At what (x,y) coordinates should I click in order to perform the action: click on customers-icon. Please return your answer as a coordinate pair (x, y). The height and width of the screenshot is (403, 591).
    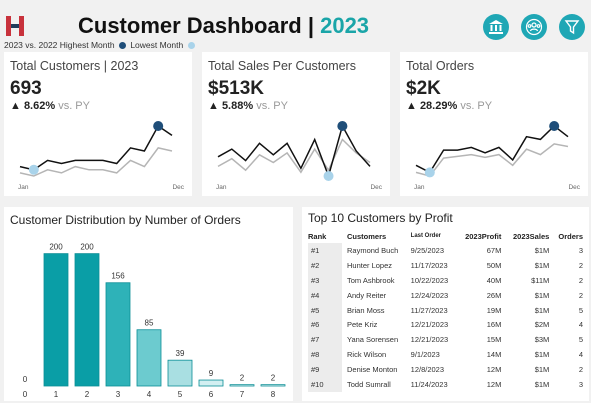
    Looking at the image, I should click on (534, 27).